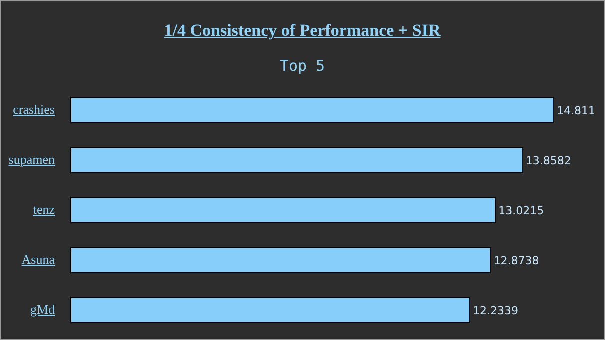 Image resolution: width=605 pixels, height=340 pixels. I want to click on data-label: 13.8582, so click(549, 161).